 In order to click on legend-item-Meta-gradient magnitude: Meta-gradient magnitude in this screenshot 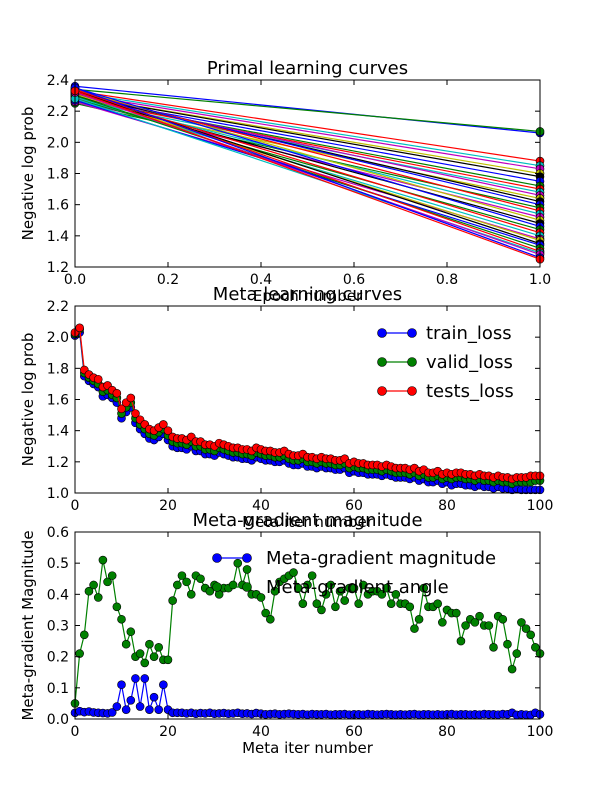, I will do `click(354, 558)`.